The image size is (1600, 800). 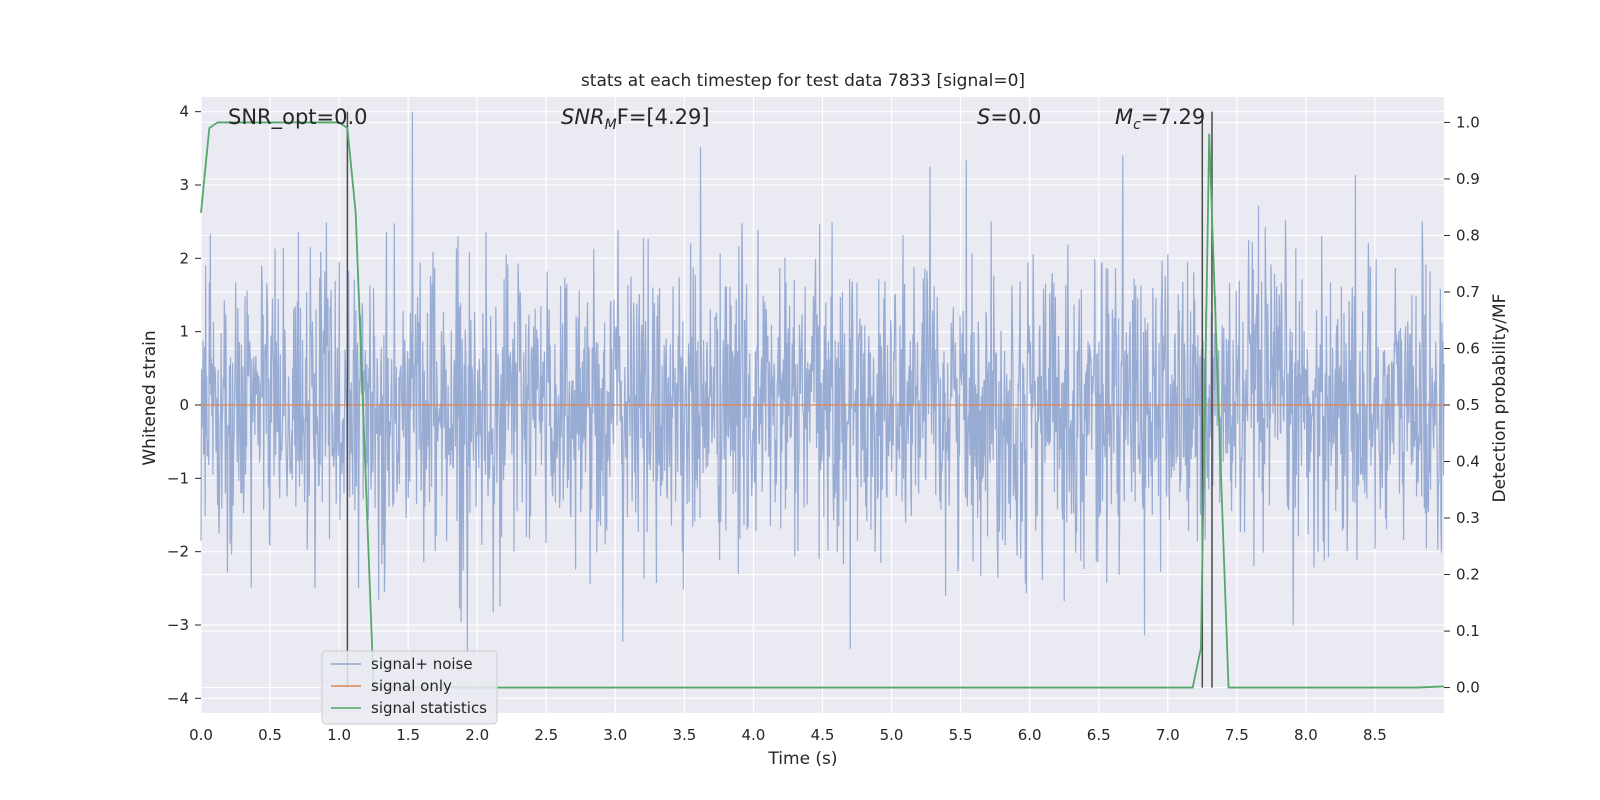 What do you see at coordinates (961, 735) in the screenshot?
I see `x-tick-label: 5.5` at bounding box center [961, 735].